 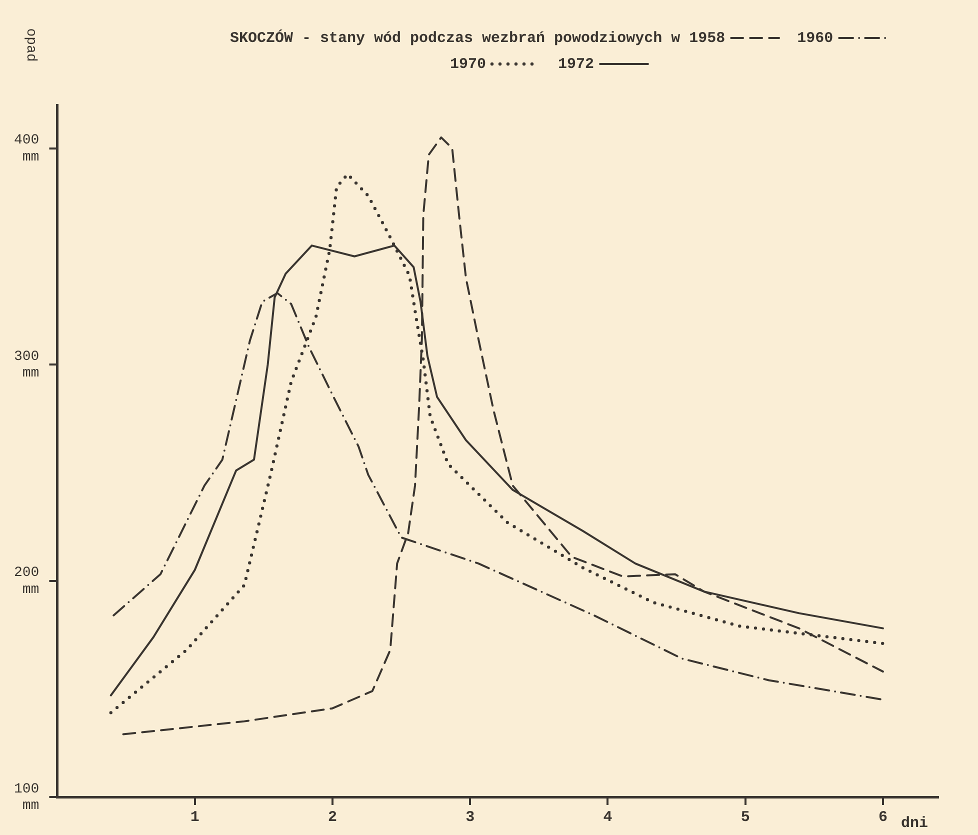 What do you see at coordinates (30, 45) in the screenshot?
I see `y-axis-title: opad` at bounding box center [30, 45].